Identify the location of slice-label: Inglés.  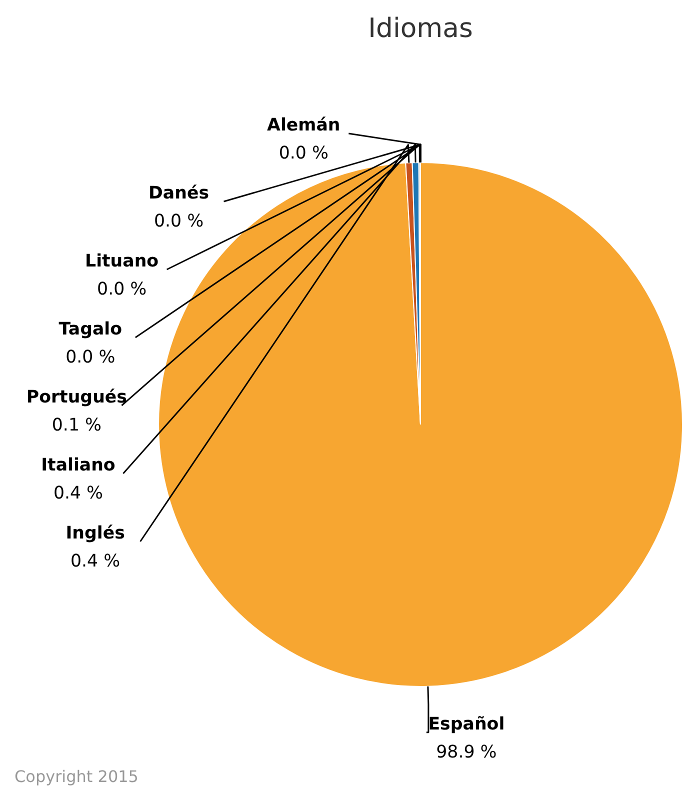
(95, 534).